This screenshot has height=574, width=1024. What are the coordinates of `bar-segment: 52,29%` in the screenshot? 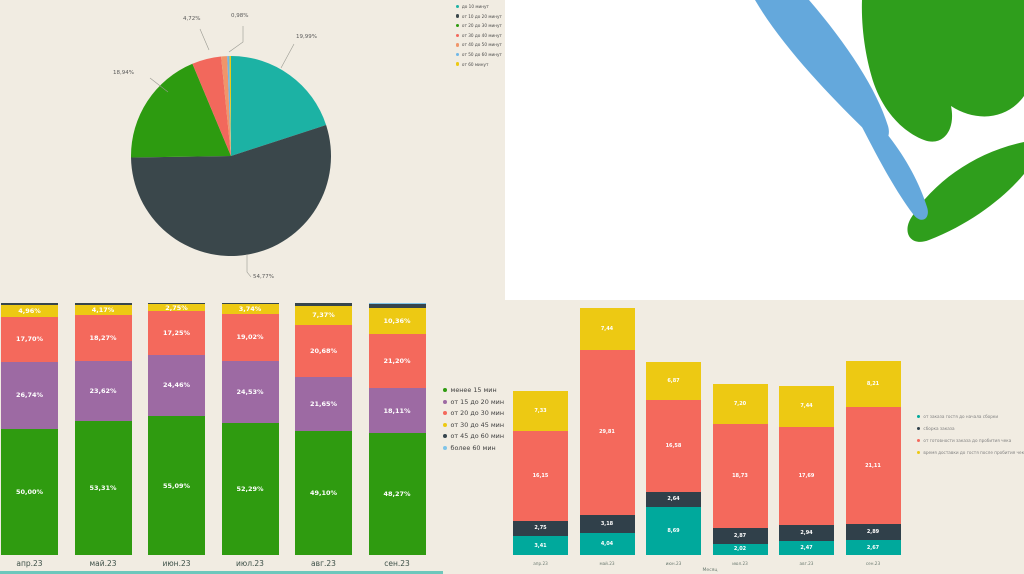 It's located at (250, 489).